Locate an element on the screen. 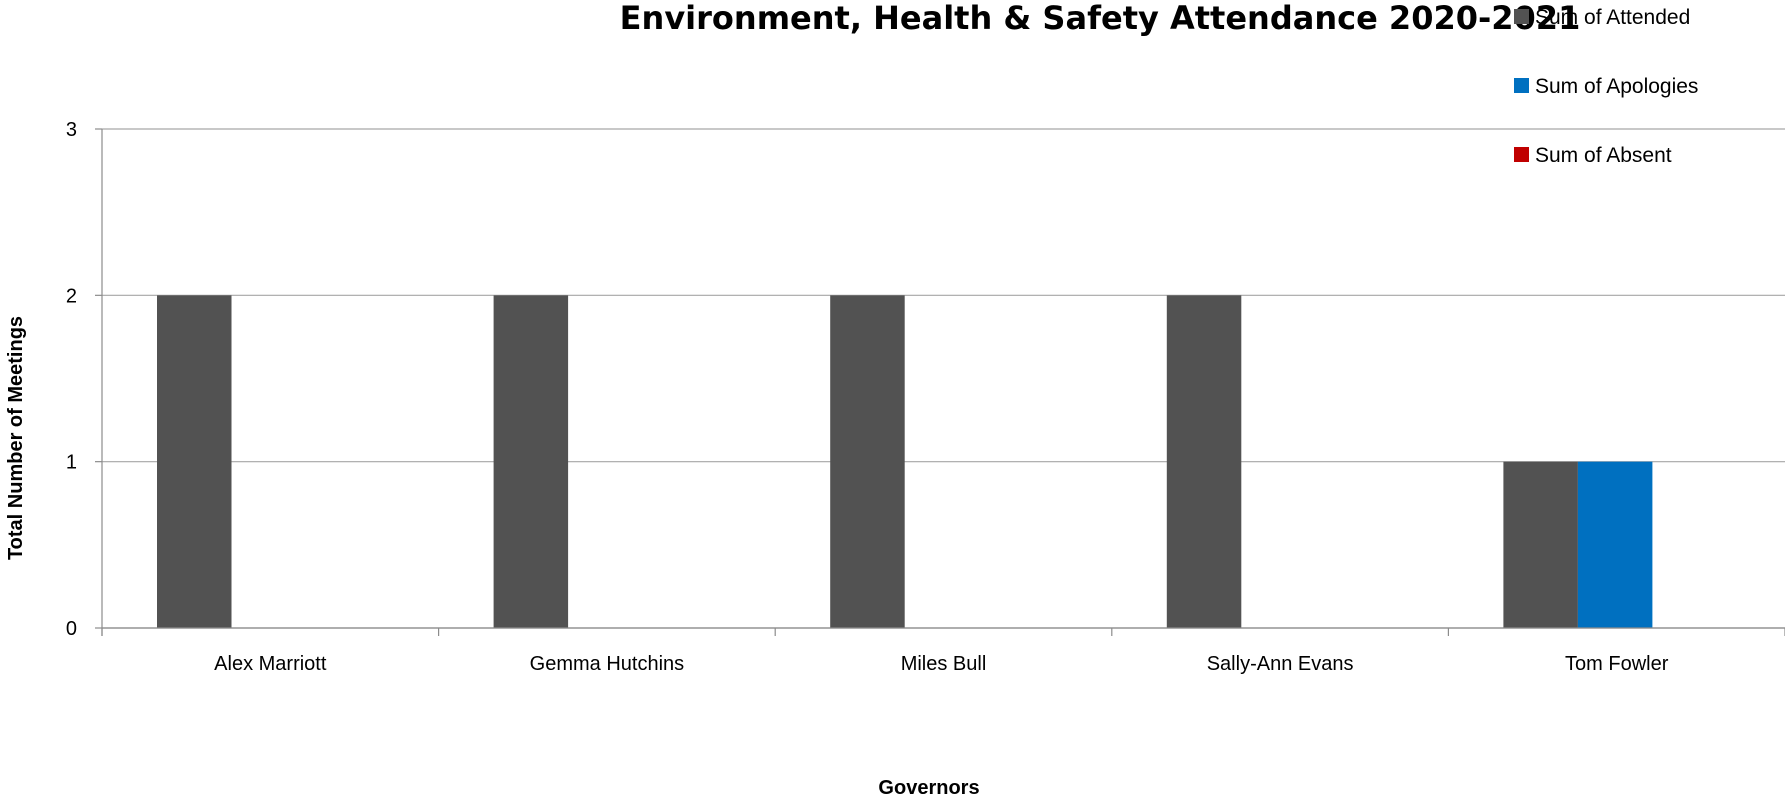 The image size is (1785, 800). y-axis-title: Total Number of Meetings is located at coordinates (16, 438).